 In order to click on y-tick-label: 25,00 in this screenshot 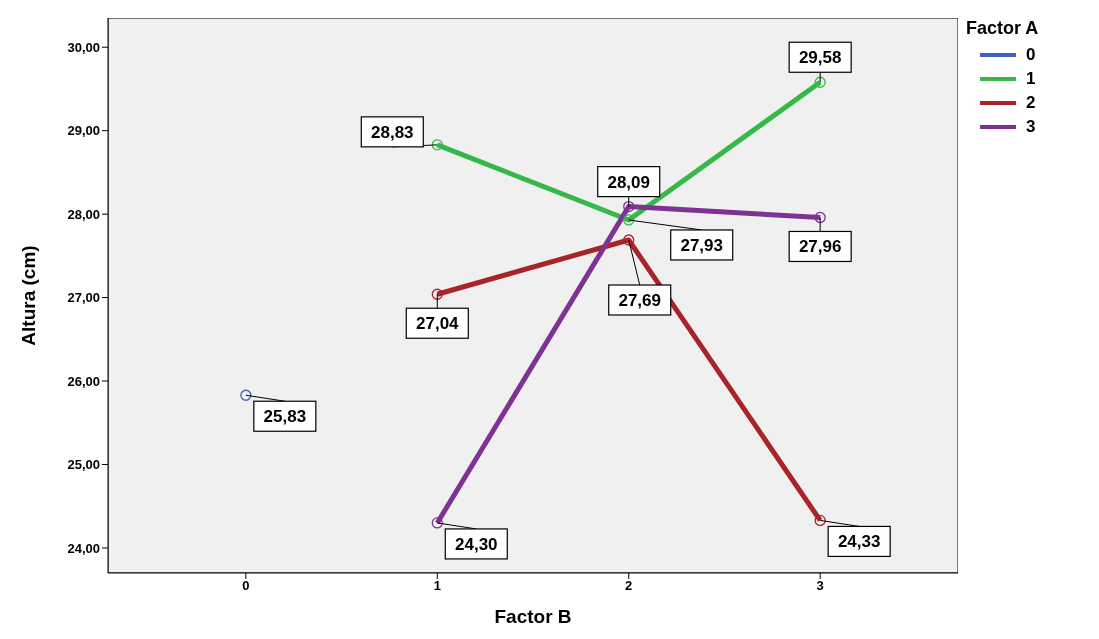, I will do `click(83, 465)`.